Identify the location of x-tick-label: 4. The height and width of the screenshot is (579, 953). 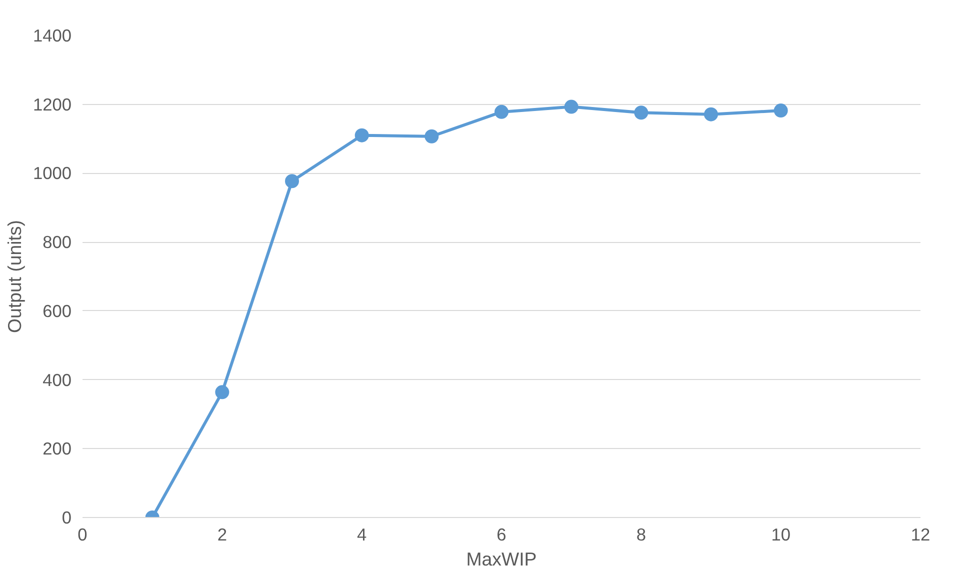
(362, 534).